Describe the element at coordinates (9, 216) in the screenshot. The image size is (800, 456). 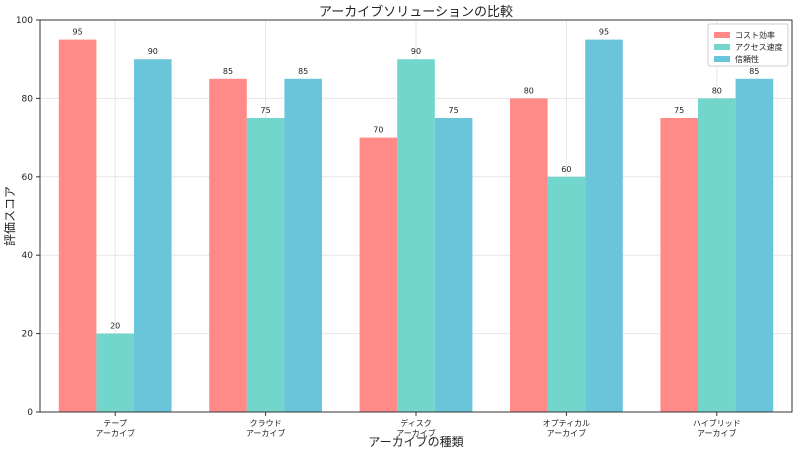
I see `y-axis-label: 評価スコア` at that location.